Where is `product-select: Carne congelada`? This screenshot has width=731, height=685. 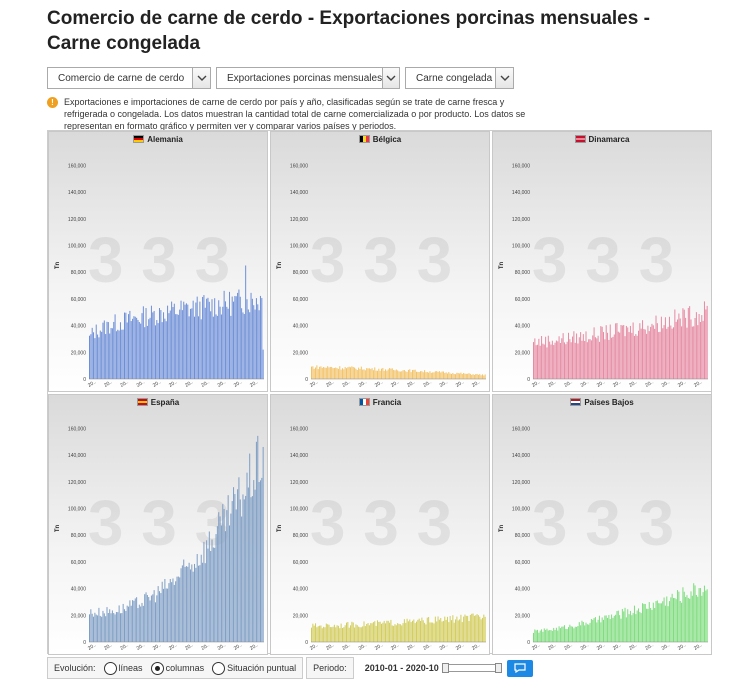
product-select: Carne congelada is located at coordinates (459, 78).